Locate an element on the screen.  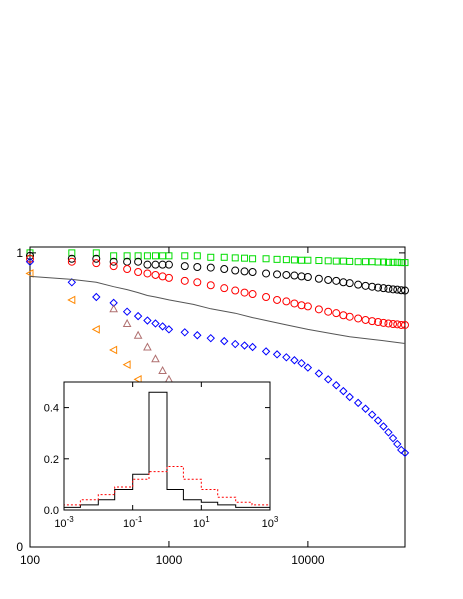
inset-y-tick-label: 0.4 is located at coordinates (51, 409).